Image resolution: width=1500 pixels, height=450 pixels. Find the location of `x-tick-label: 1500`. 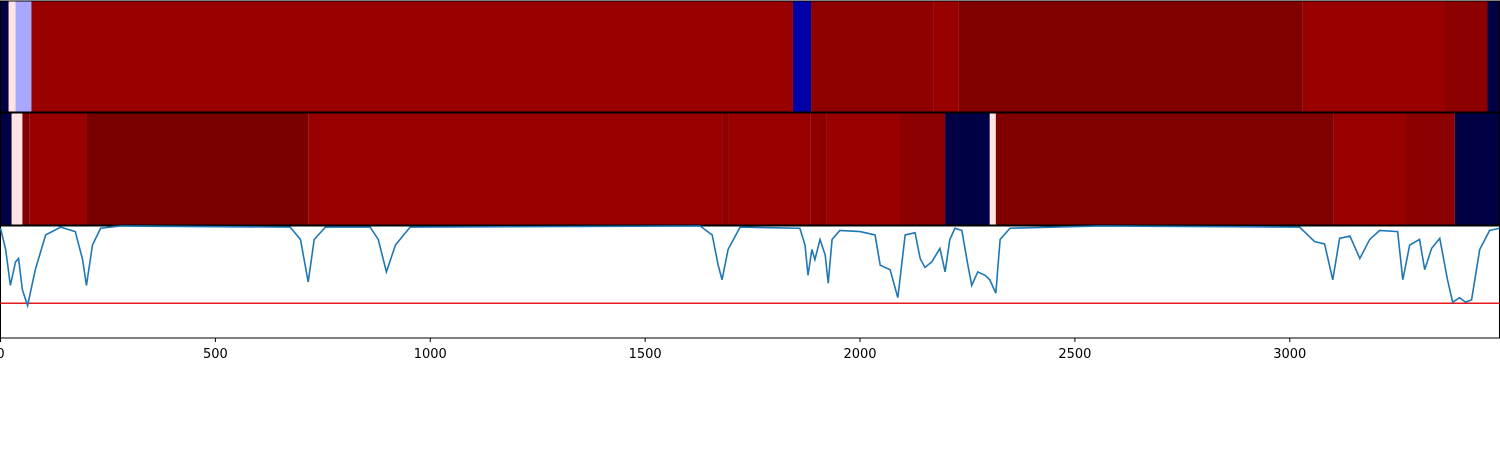

x-tick-label: 1500 is located at coordinates (645, 354).